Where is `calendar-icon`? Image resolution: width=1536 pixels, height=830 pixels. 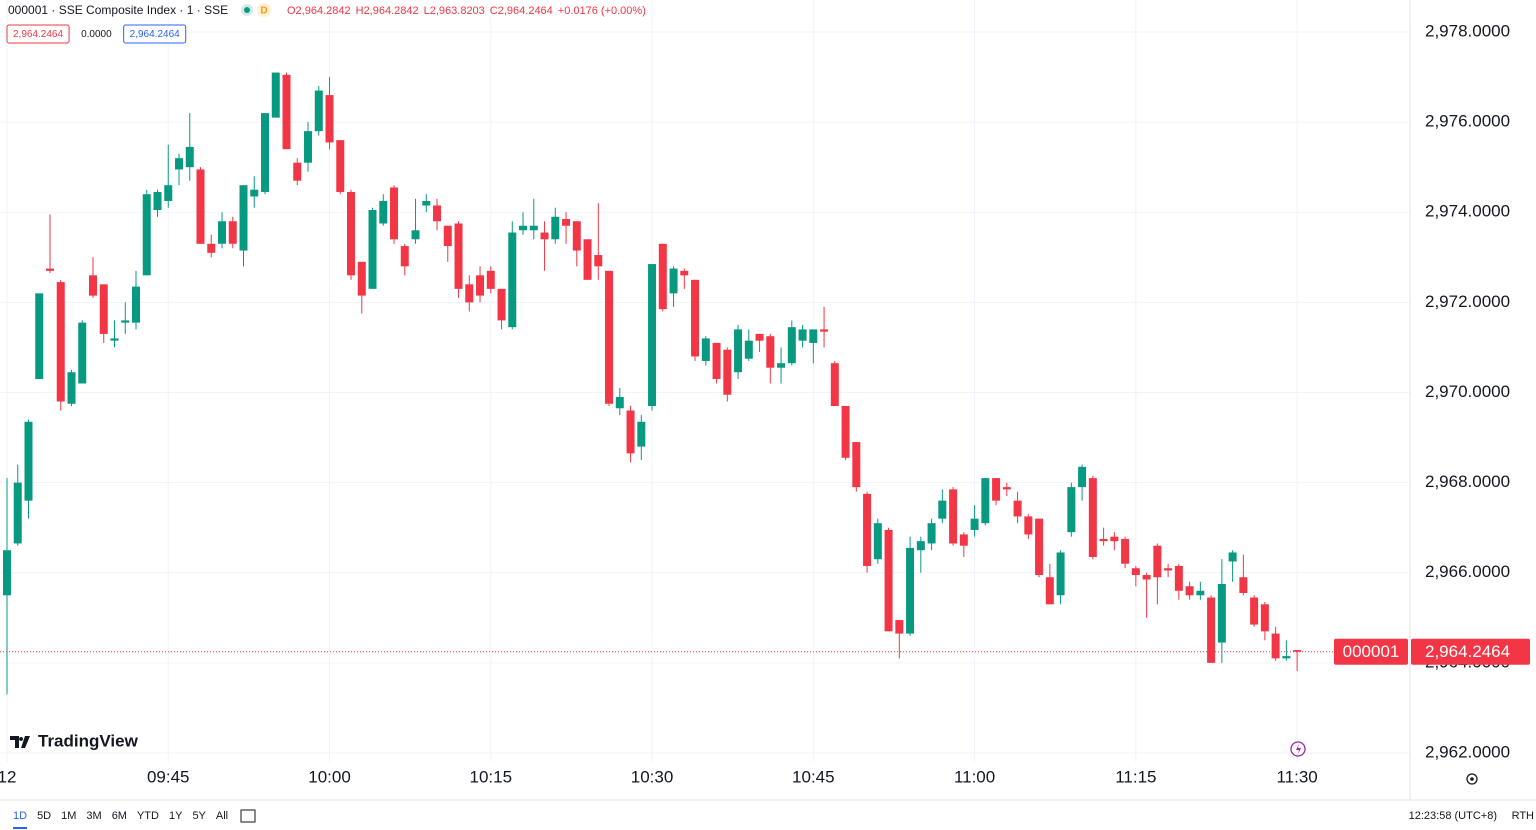
calendar-icon is located at coordinates (248, 816).